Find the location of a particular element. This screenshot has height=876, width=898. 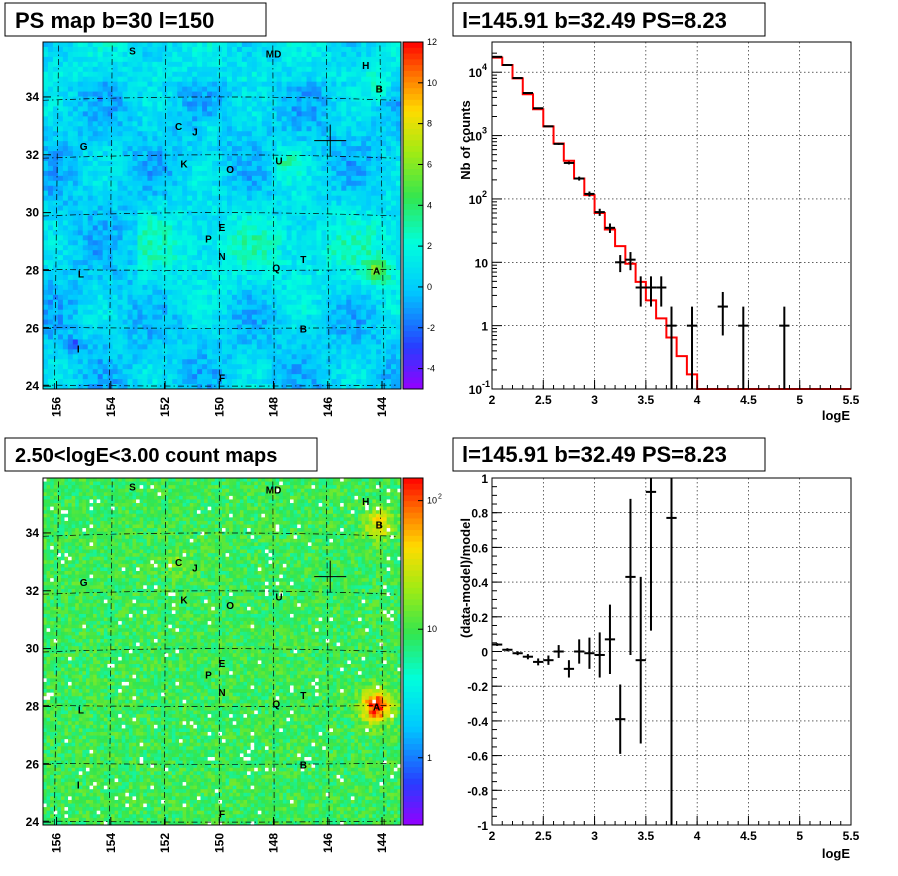

spectrum-xtick-label: 2 is located at coordinates (492, 400).